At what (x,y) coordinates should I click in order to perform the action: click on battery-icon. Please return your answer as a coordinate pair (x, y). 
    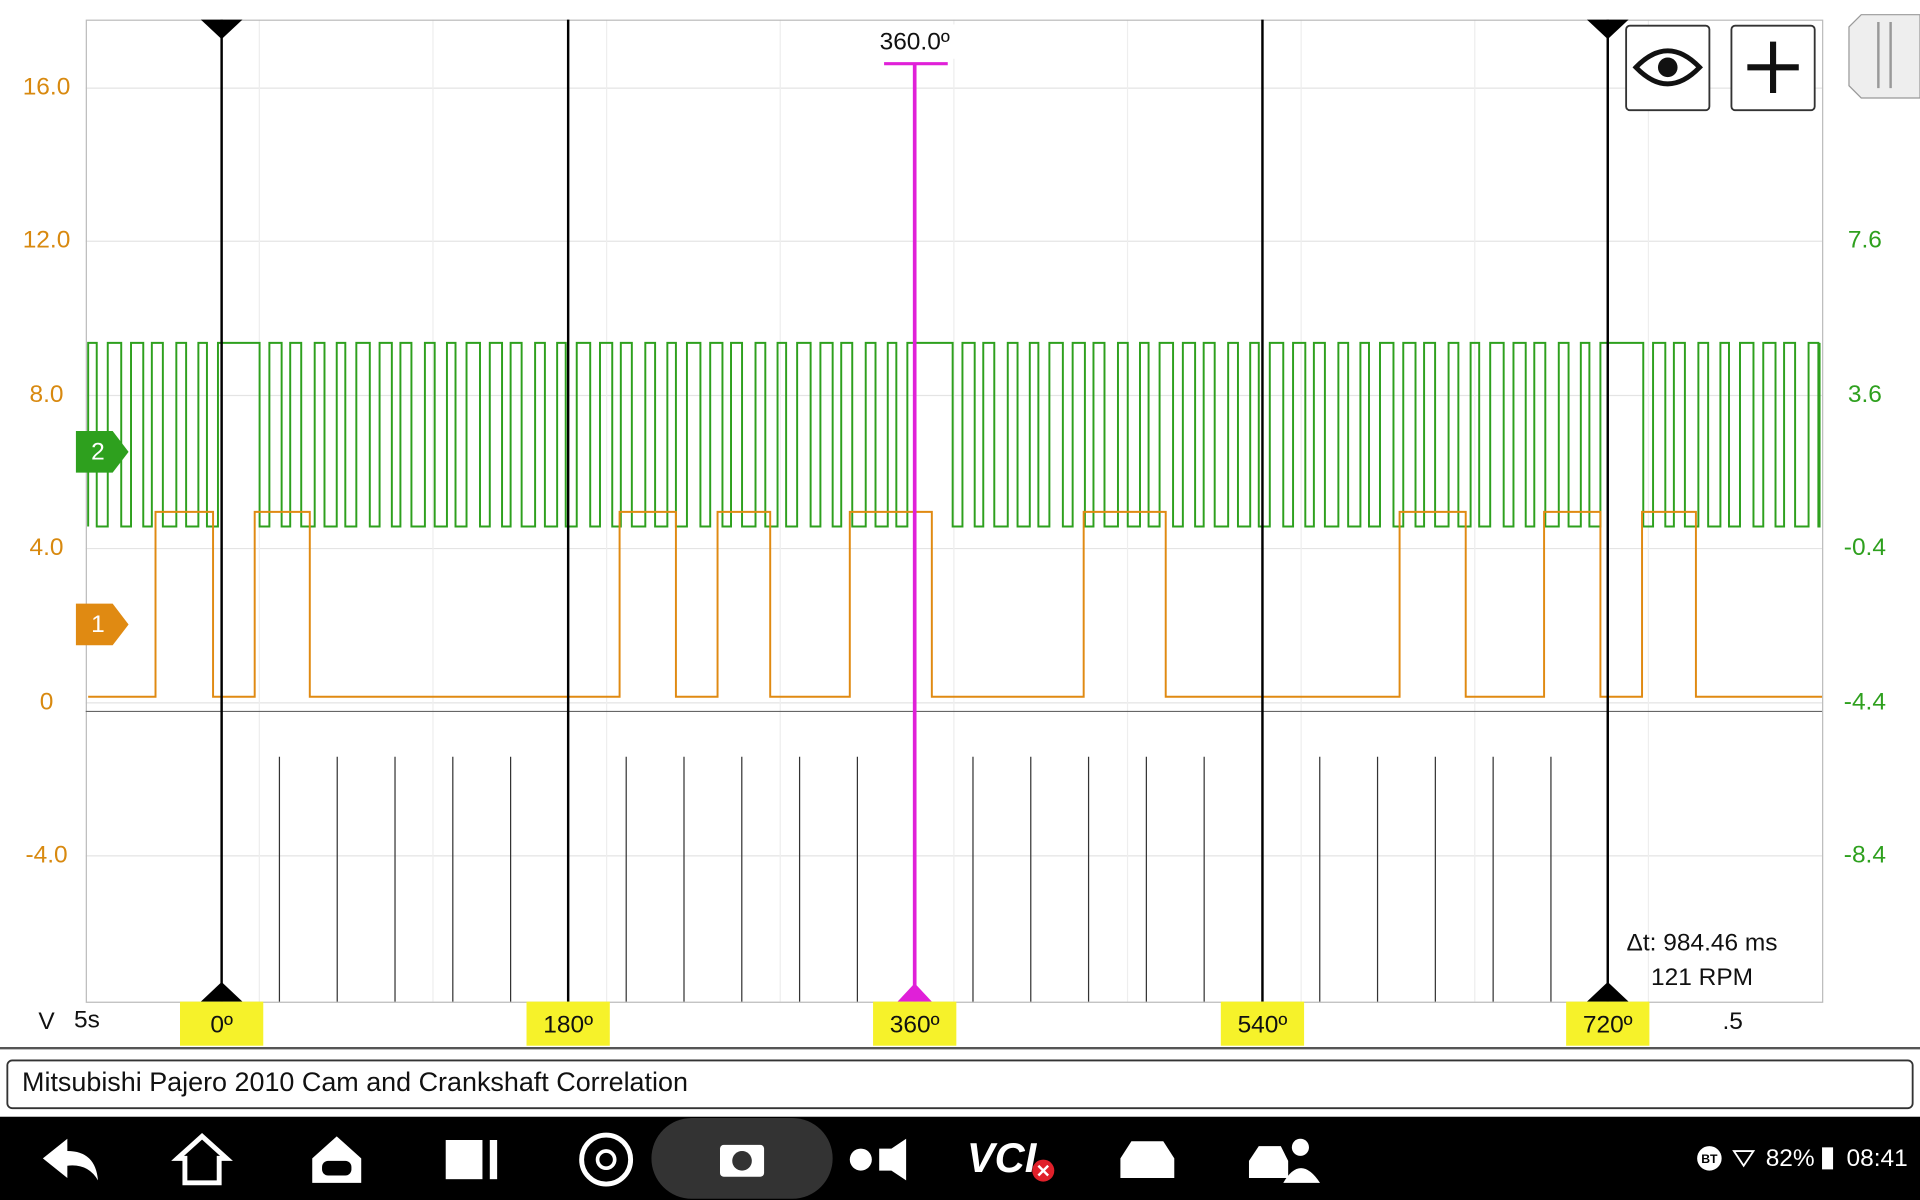
    Looking at the image, I should click on (1828, 1158).